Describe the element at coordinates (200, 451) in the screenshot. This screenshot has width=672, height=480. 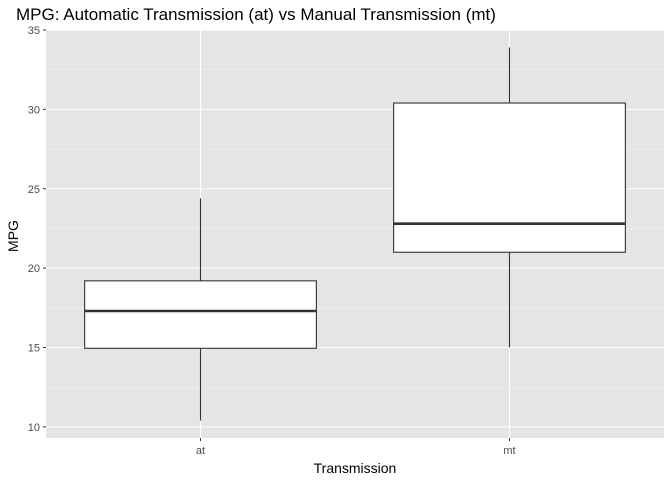
I see `x-tick-label-at: at` at that location.